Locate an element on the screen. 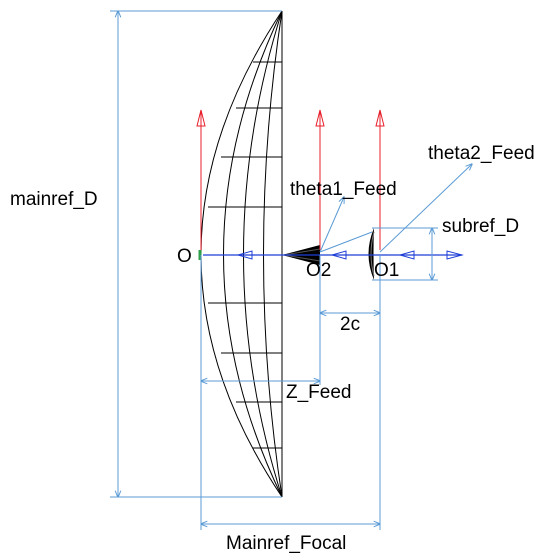 The height and width of the screenshot is (556, 558). theta2-feed-arrow is located at coordinates (425, 208).